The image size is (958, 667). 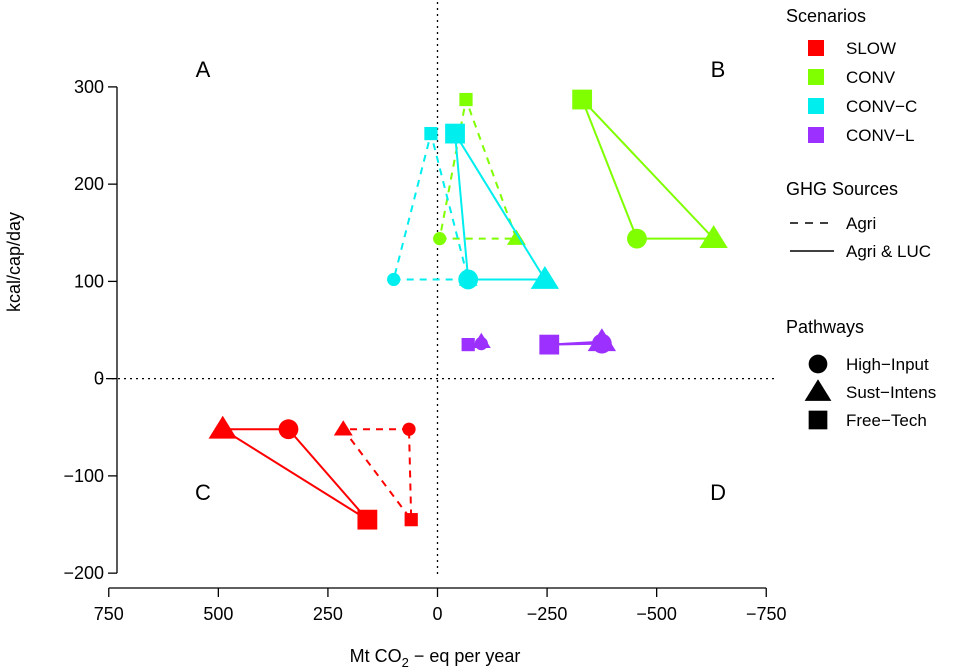 What do you see at coordinates (818, 420) in the screenshot?
I see `legend-pathway-square-icon` at bounding box center [818, 420].